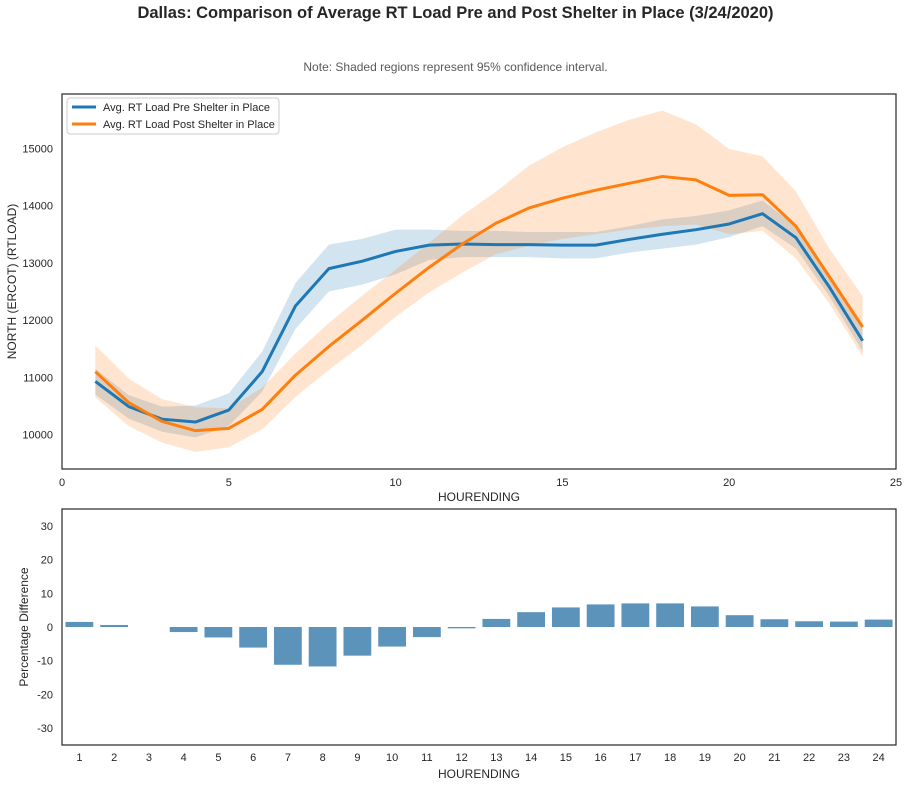  Describe the element at coordinates (45, 695) in the screenshot. I see `y-tick-label: -20` at that location.